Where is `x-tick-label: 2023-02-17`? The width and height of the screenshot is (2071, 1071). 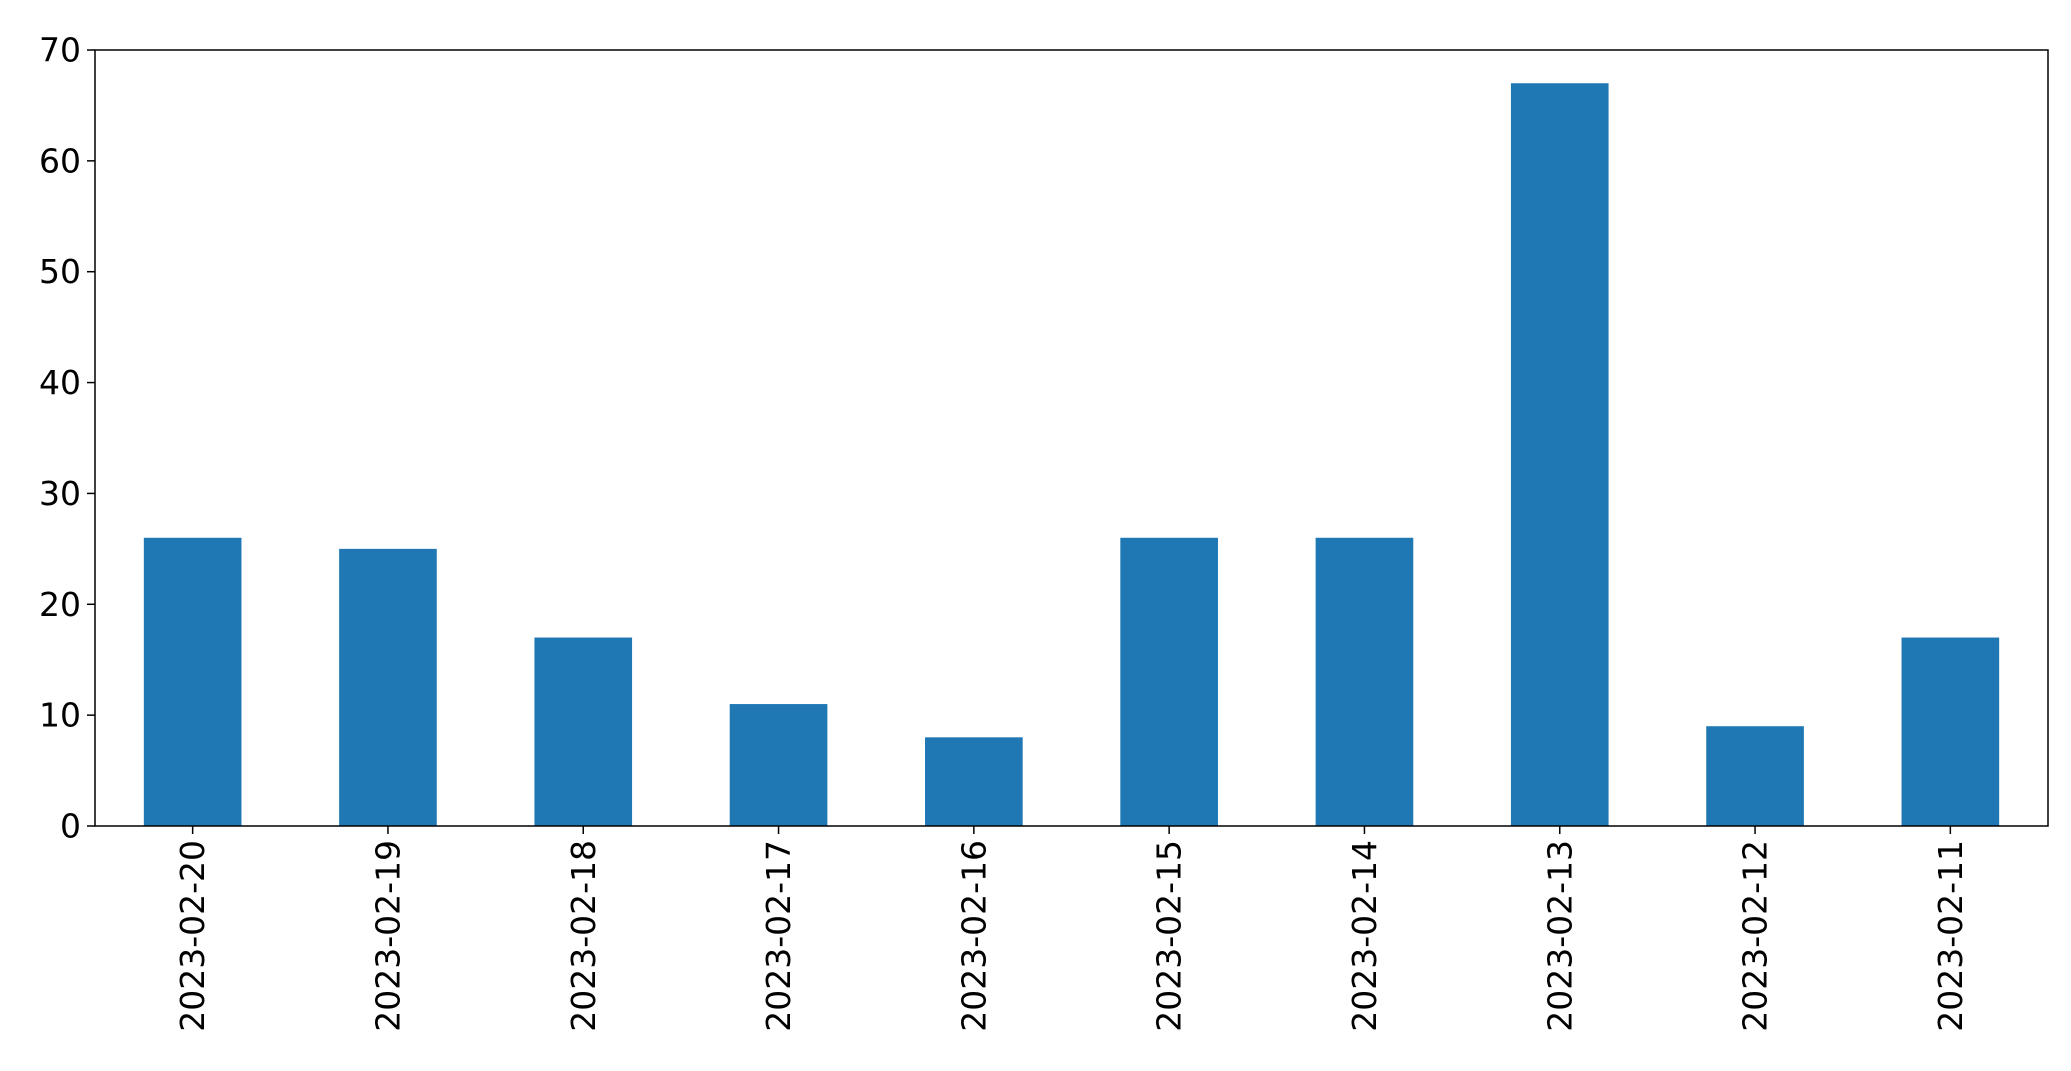 x-tick-label: 2023-02-17 is located at coordinates (778, 936).